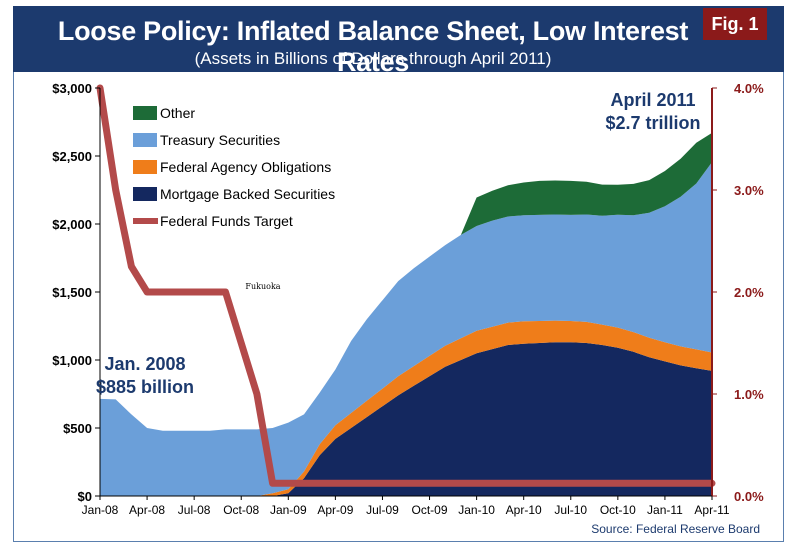 The width and height of the screenshot is (800, 548). I want to click on x-tick-label: Jul-08, so click(194, 510).